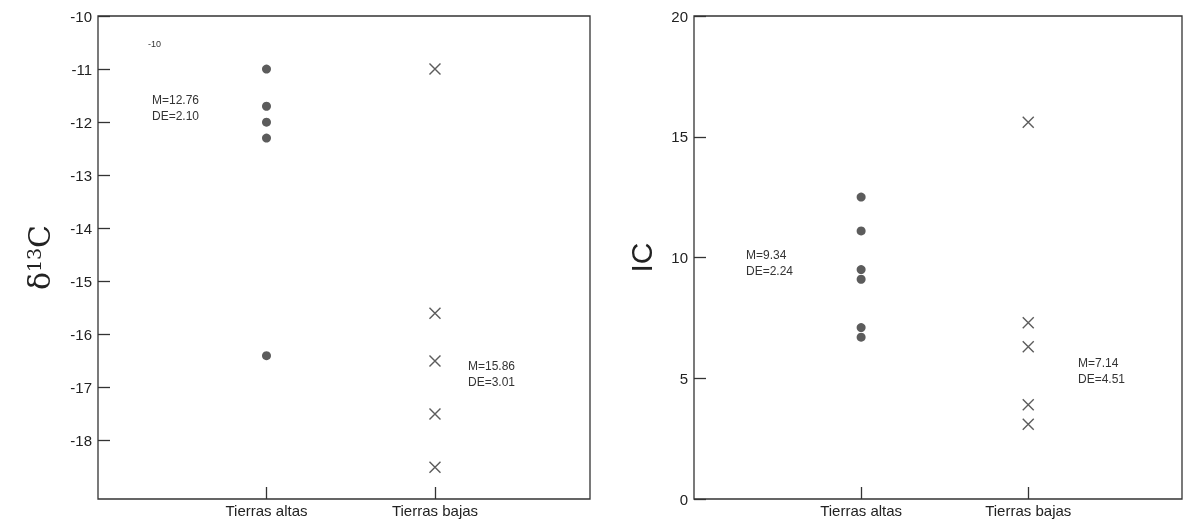 The width and height of the screenshot is (1184, 525). What do you see at coordinates (679, 137) in the screenshot?
I see `y-tick-label: 15` at bounding box center [679, 137].